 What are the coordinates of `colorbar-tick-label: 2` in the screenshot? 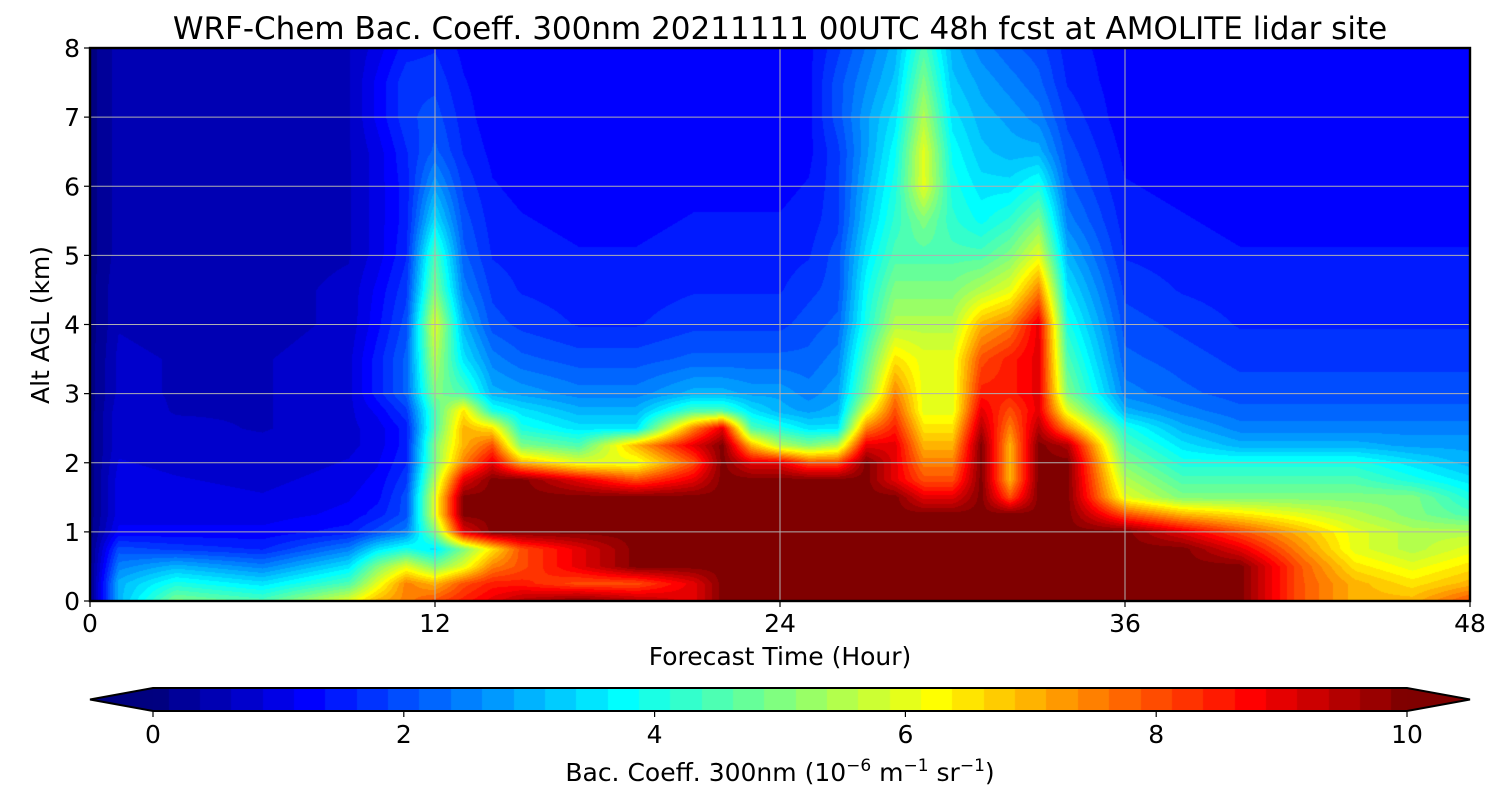 It's located at (404, 734).